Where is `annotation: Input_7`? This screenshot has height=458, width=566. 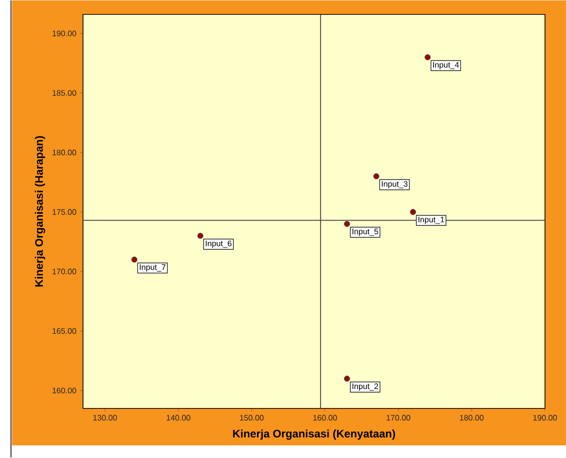
annotation: Input_7 is located at coordinates (153, 268).